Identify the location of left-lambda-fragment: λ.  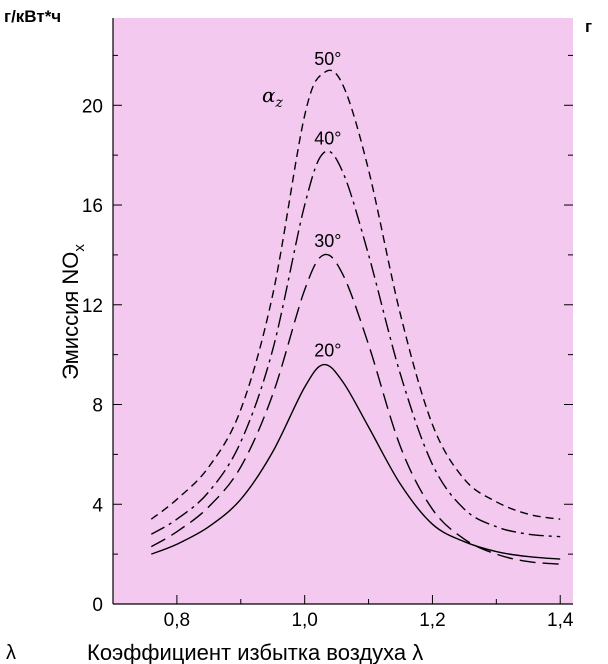
(11, 653).